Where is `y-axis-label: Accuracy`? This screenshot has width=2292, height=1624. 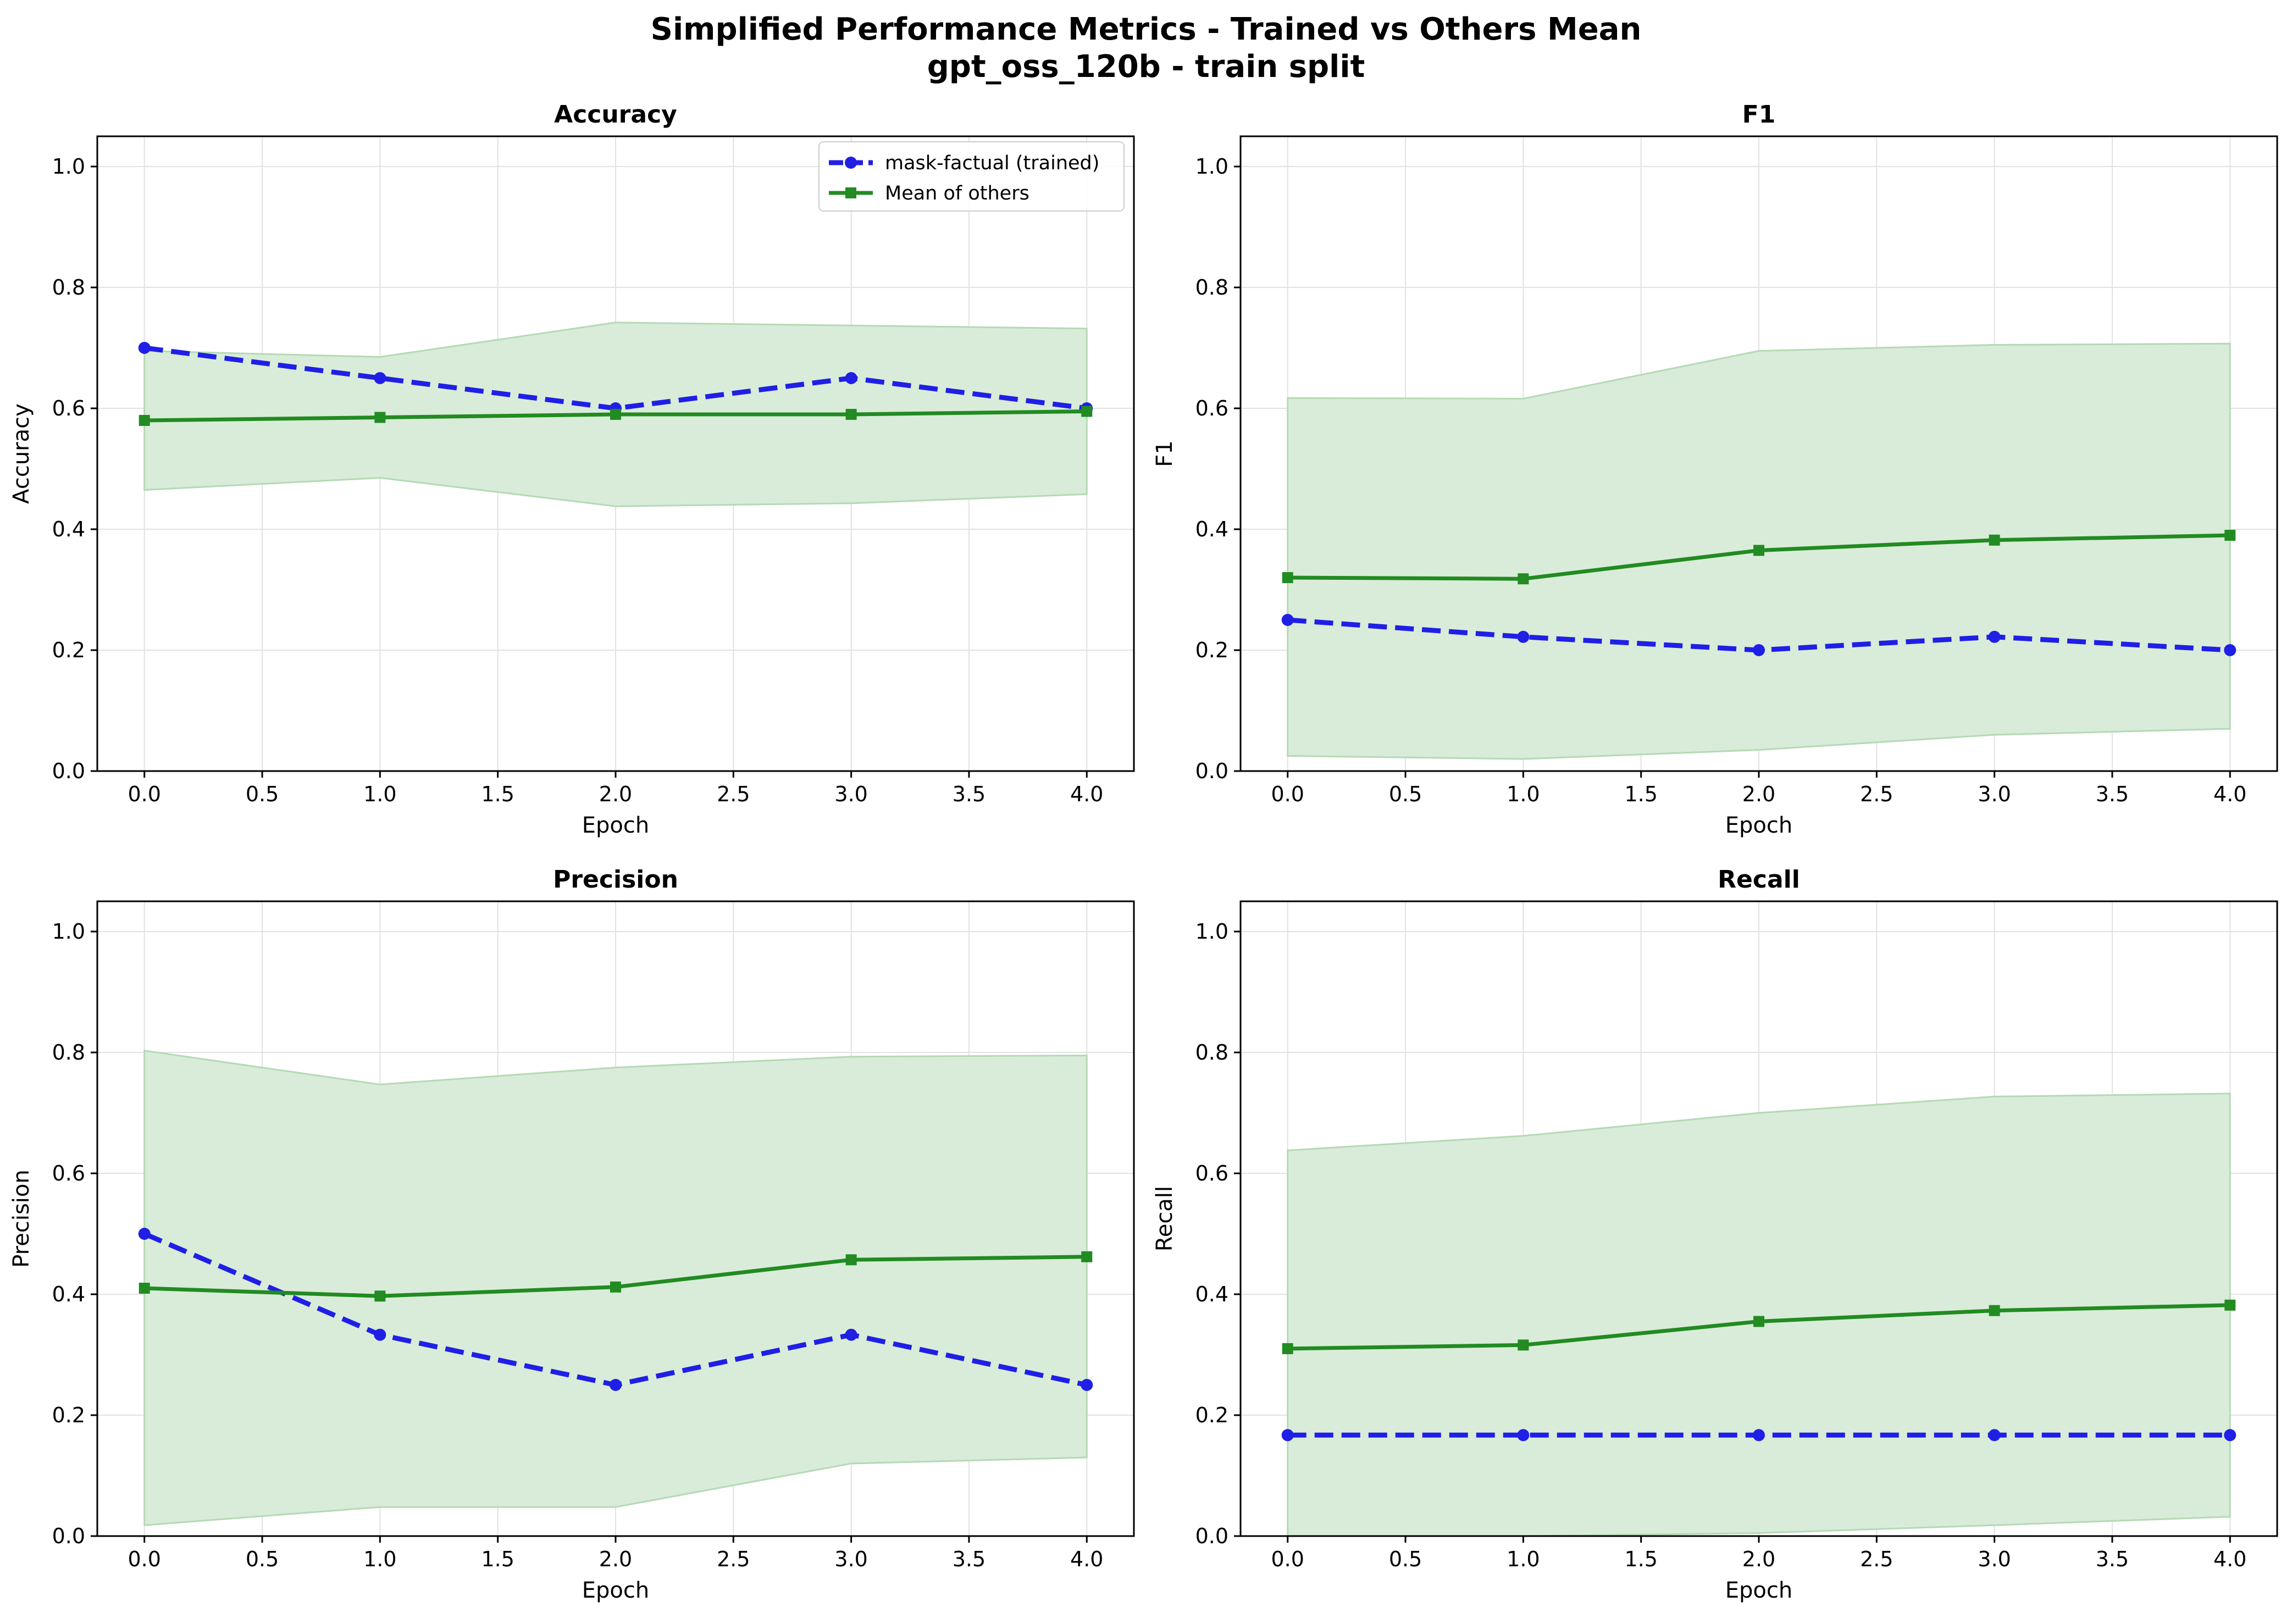
y-axis-label: Accuracy is located at coordinates (21, 453).